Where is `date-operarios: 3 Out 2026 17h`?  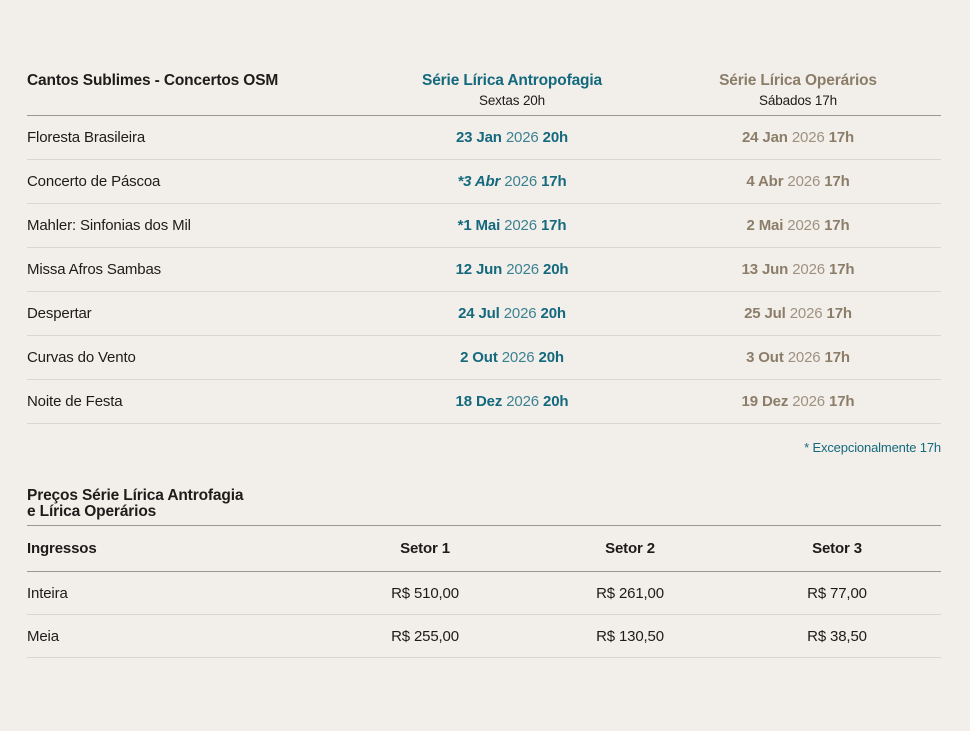 date-operarios: 3 Out 2026 17h is located at coordinates (798, 357).